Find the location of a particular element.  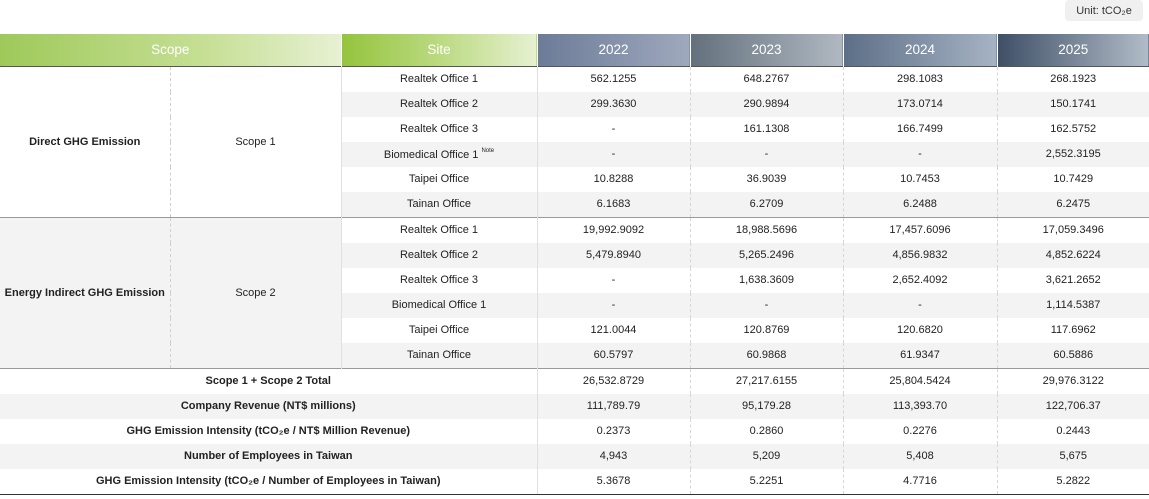

value-2025: 117.6962 is located at coordinates (1072, 330).